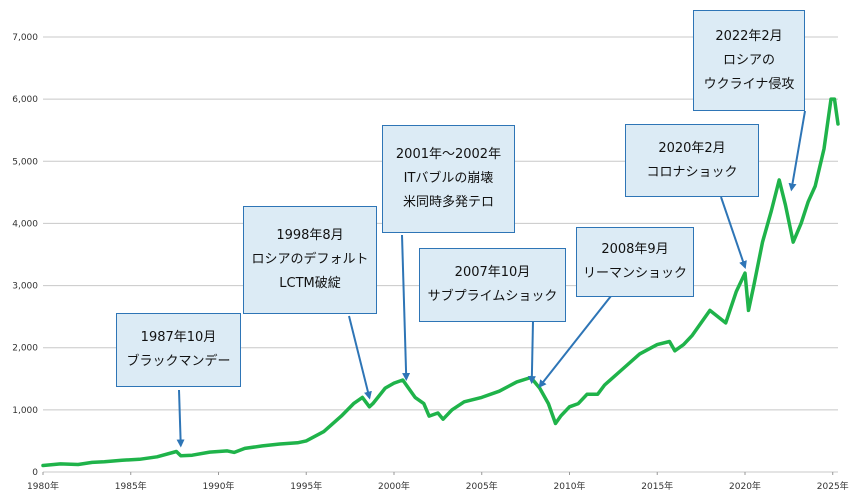  Describe the element at coordinates (306, 486) in the screenshot. I see `x-tick-label: 1995年` at that location.